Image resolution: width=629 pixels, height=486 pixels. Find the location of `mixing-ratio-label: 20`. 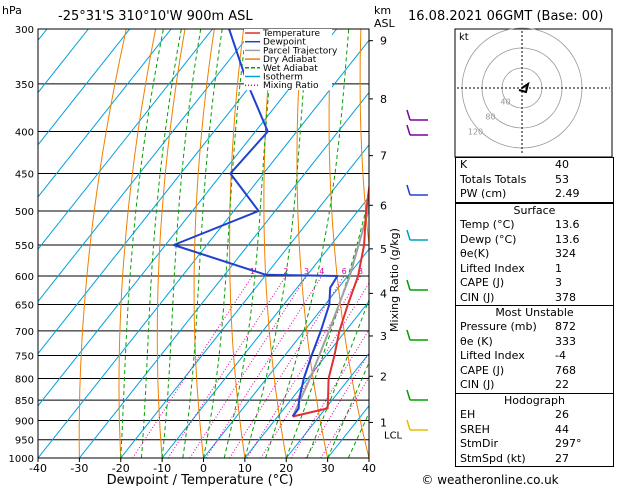

mixing-ratio-label: 20 is located at coordinates (416, 271).